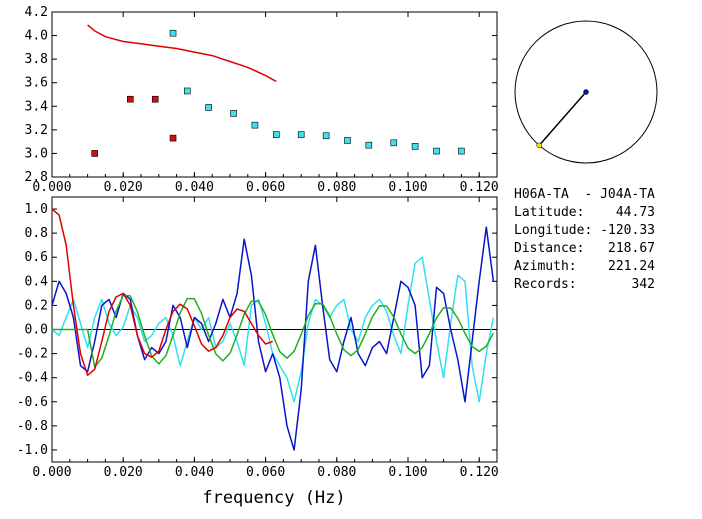 Image resolution: width=702 pixels, height=519 pixels. Describe the element at coordinates (32, 354) in the screenshot. I see `y-tick-label: -0.2` at that location.